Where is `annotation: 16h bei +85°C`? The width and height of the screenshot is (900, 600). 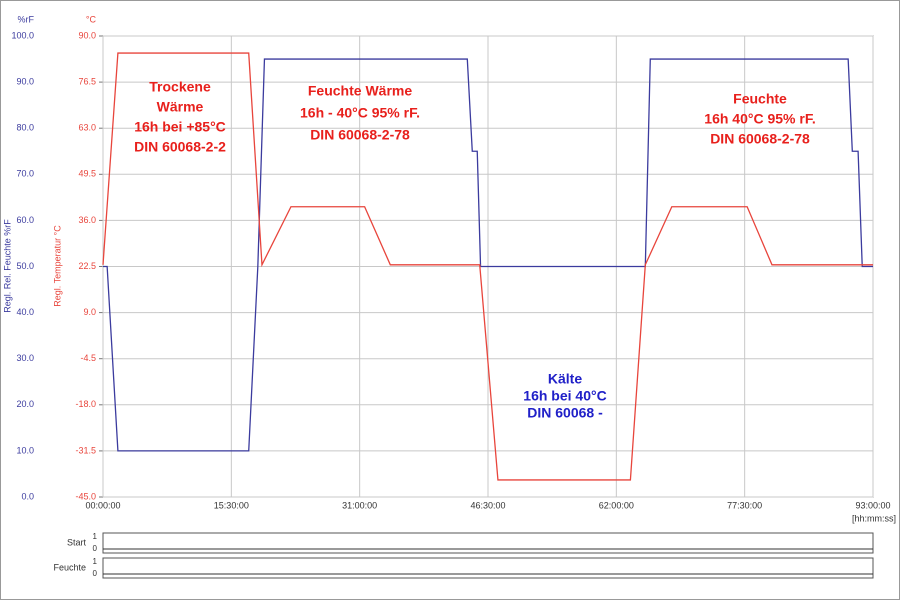 annotation: 16h bei +85°C is located at coordinates (180, 127).